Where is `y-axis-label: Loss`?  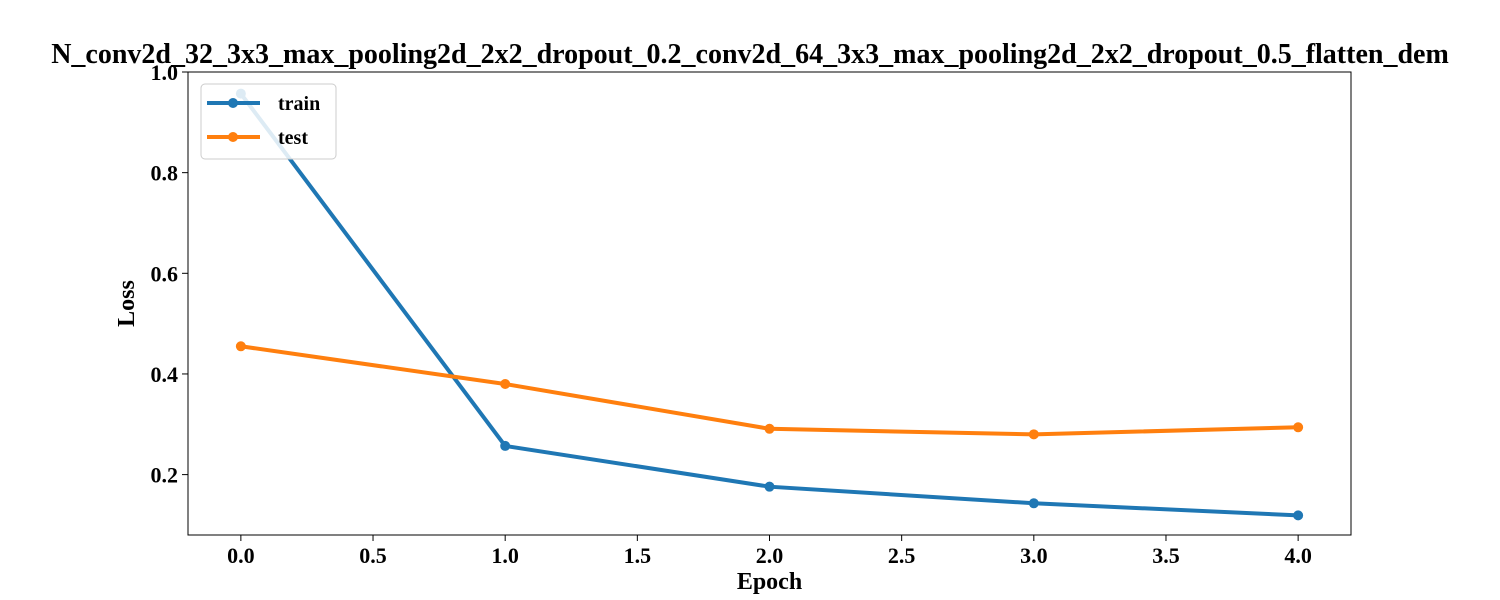 y-axis-label: Loss is located at coordinates (127, 303).